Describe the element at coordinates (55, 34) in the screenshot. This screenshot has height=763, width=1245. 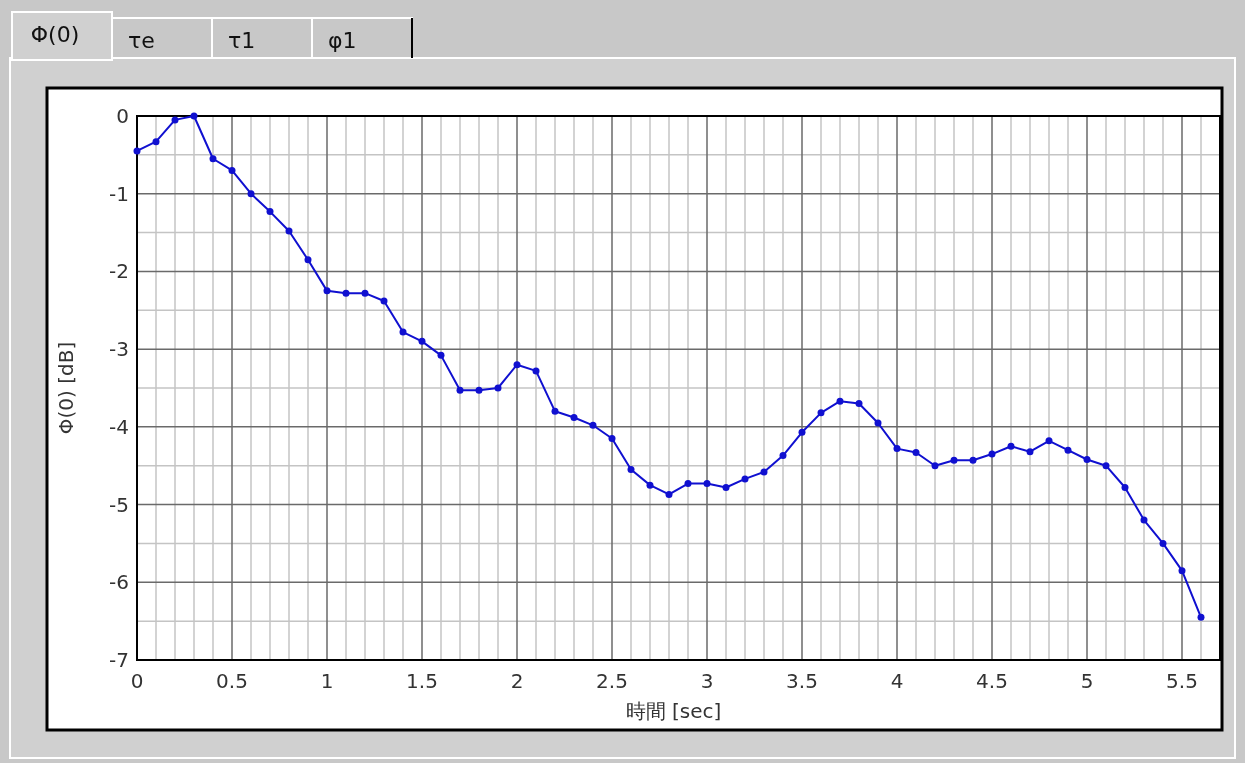
I see `text: Φ(0)` at that location.